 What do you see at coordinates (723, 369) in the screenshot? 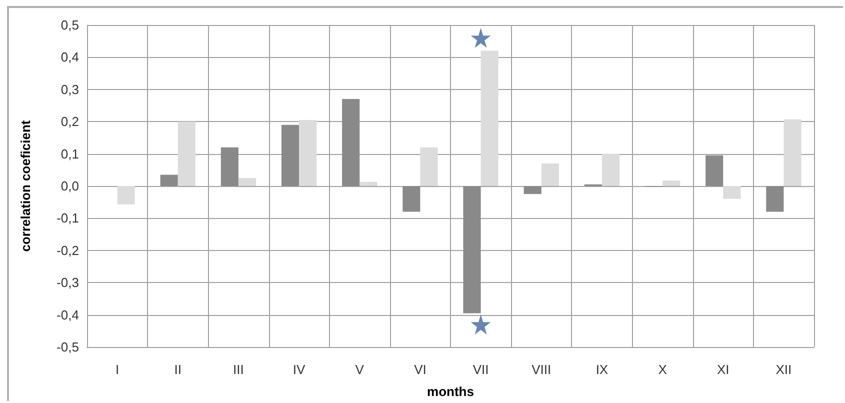
I see `x-tick-label: XI` at bounding box center [723, 369].